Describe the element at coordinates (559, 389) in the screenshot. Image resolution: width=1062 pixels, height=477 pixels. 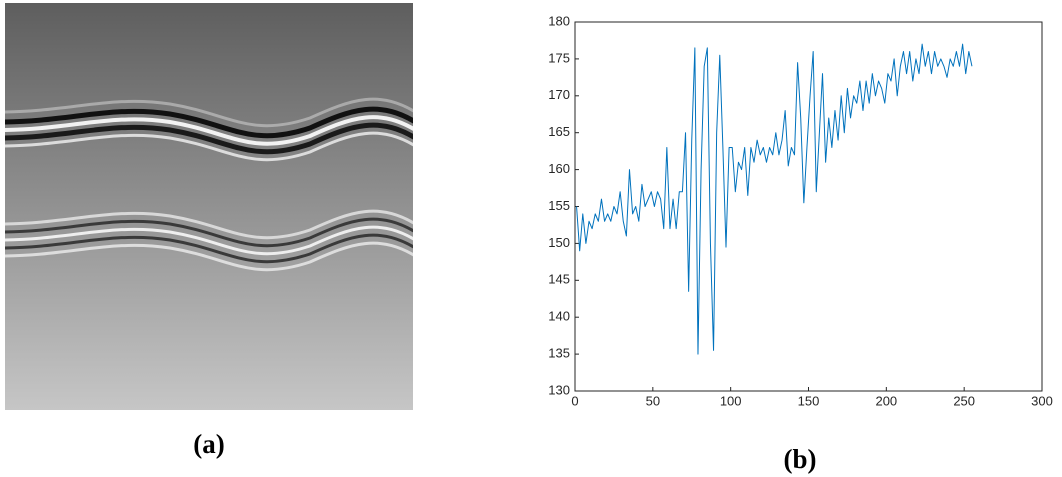
I see `y-tick-label: 130` at that location.